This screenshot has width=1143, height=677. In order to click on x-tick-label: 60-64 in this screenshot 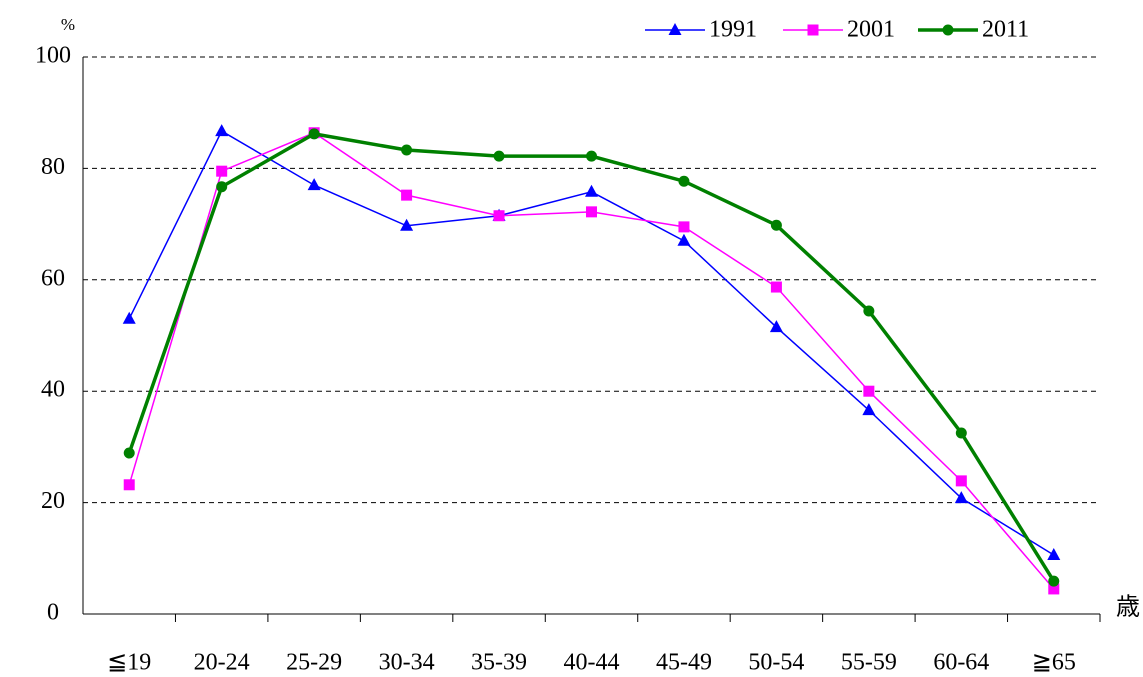, I will do `click(961, 663)`.